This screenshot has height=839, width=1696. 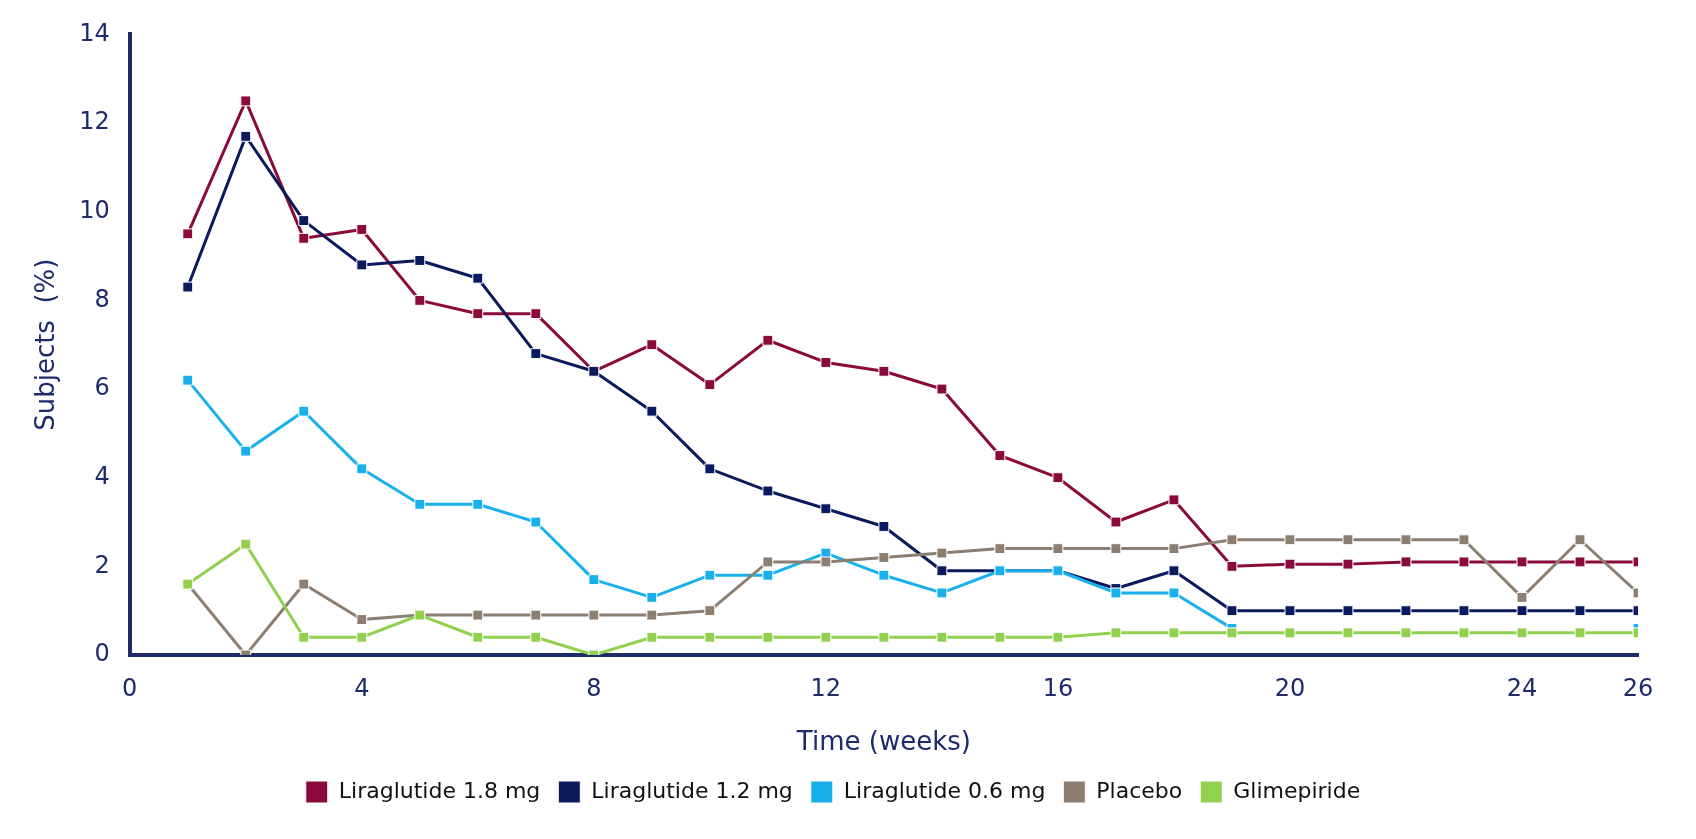 What do you see at coordinates (102, 564) in the screenshot?
I see `y-tick-label: 2` at bounding box center [102, 564].